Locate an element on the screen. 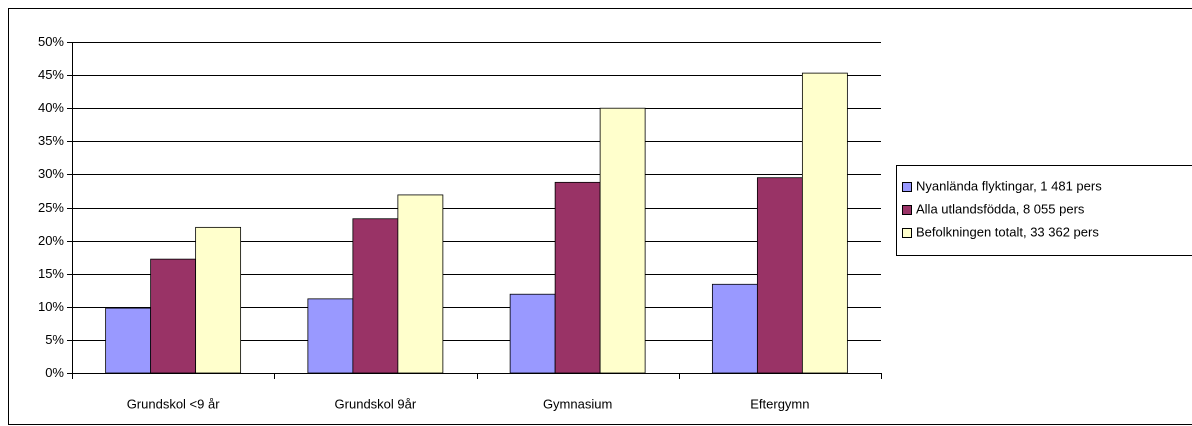 The height and width of the screenshot is (426, 1192). y-tick-label: 0% is located at coordinates (54, 372).